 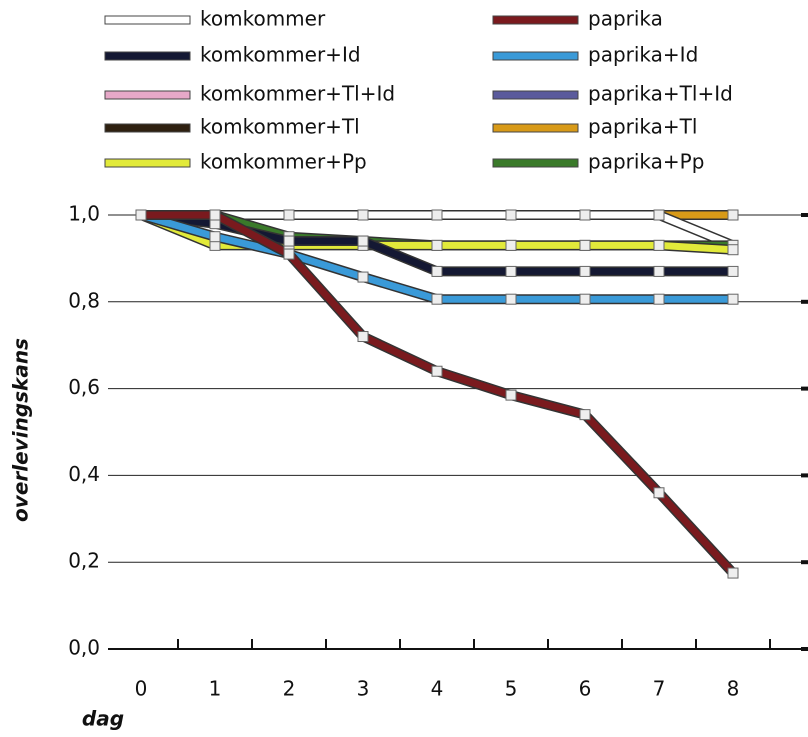 I want to click on legend-label: komkommer+Tl, so click(x=280, y=127).